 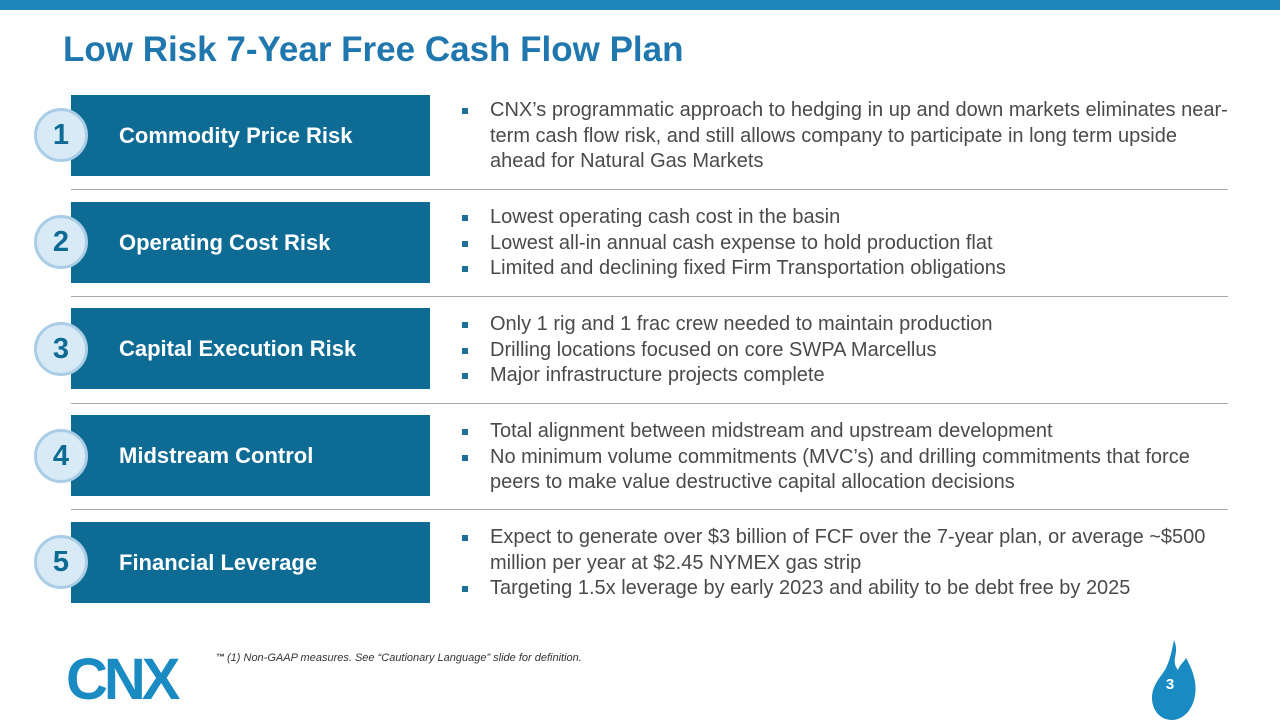 I want to click on number-badge-5: 5, so click(x=61, y=562).